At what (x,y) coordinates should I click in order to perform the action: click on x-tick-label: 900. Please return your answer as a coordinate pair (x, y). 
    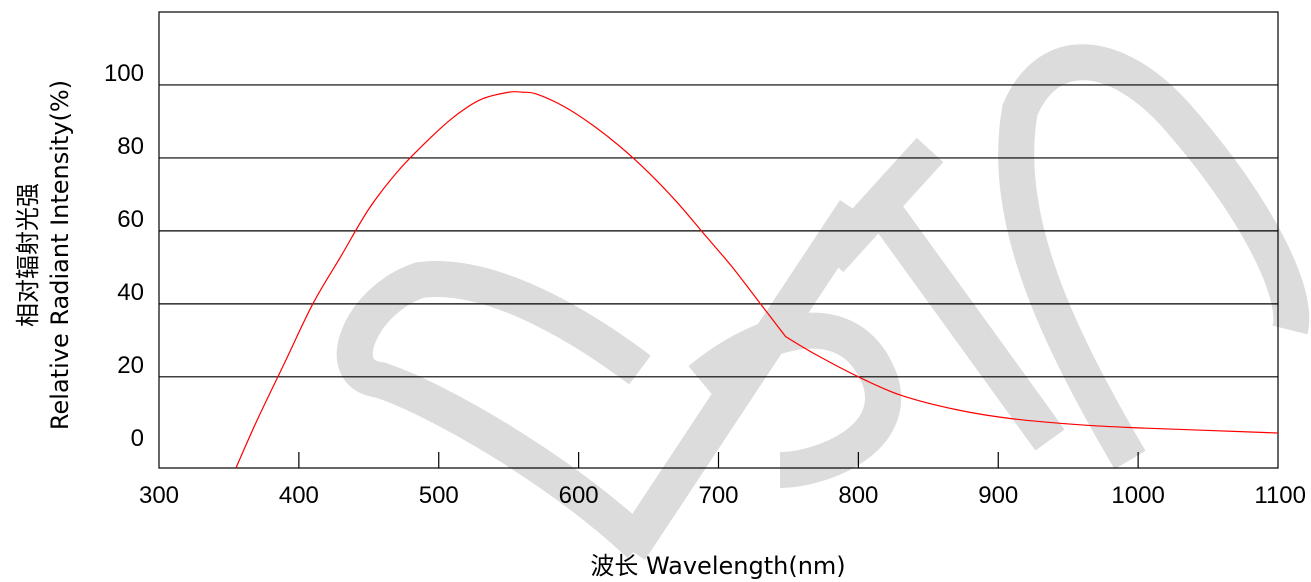
    Looking at the image, I should click on (998, 495).